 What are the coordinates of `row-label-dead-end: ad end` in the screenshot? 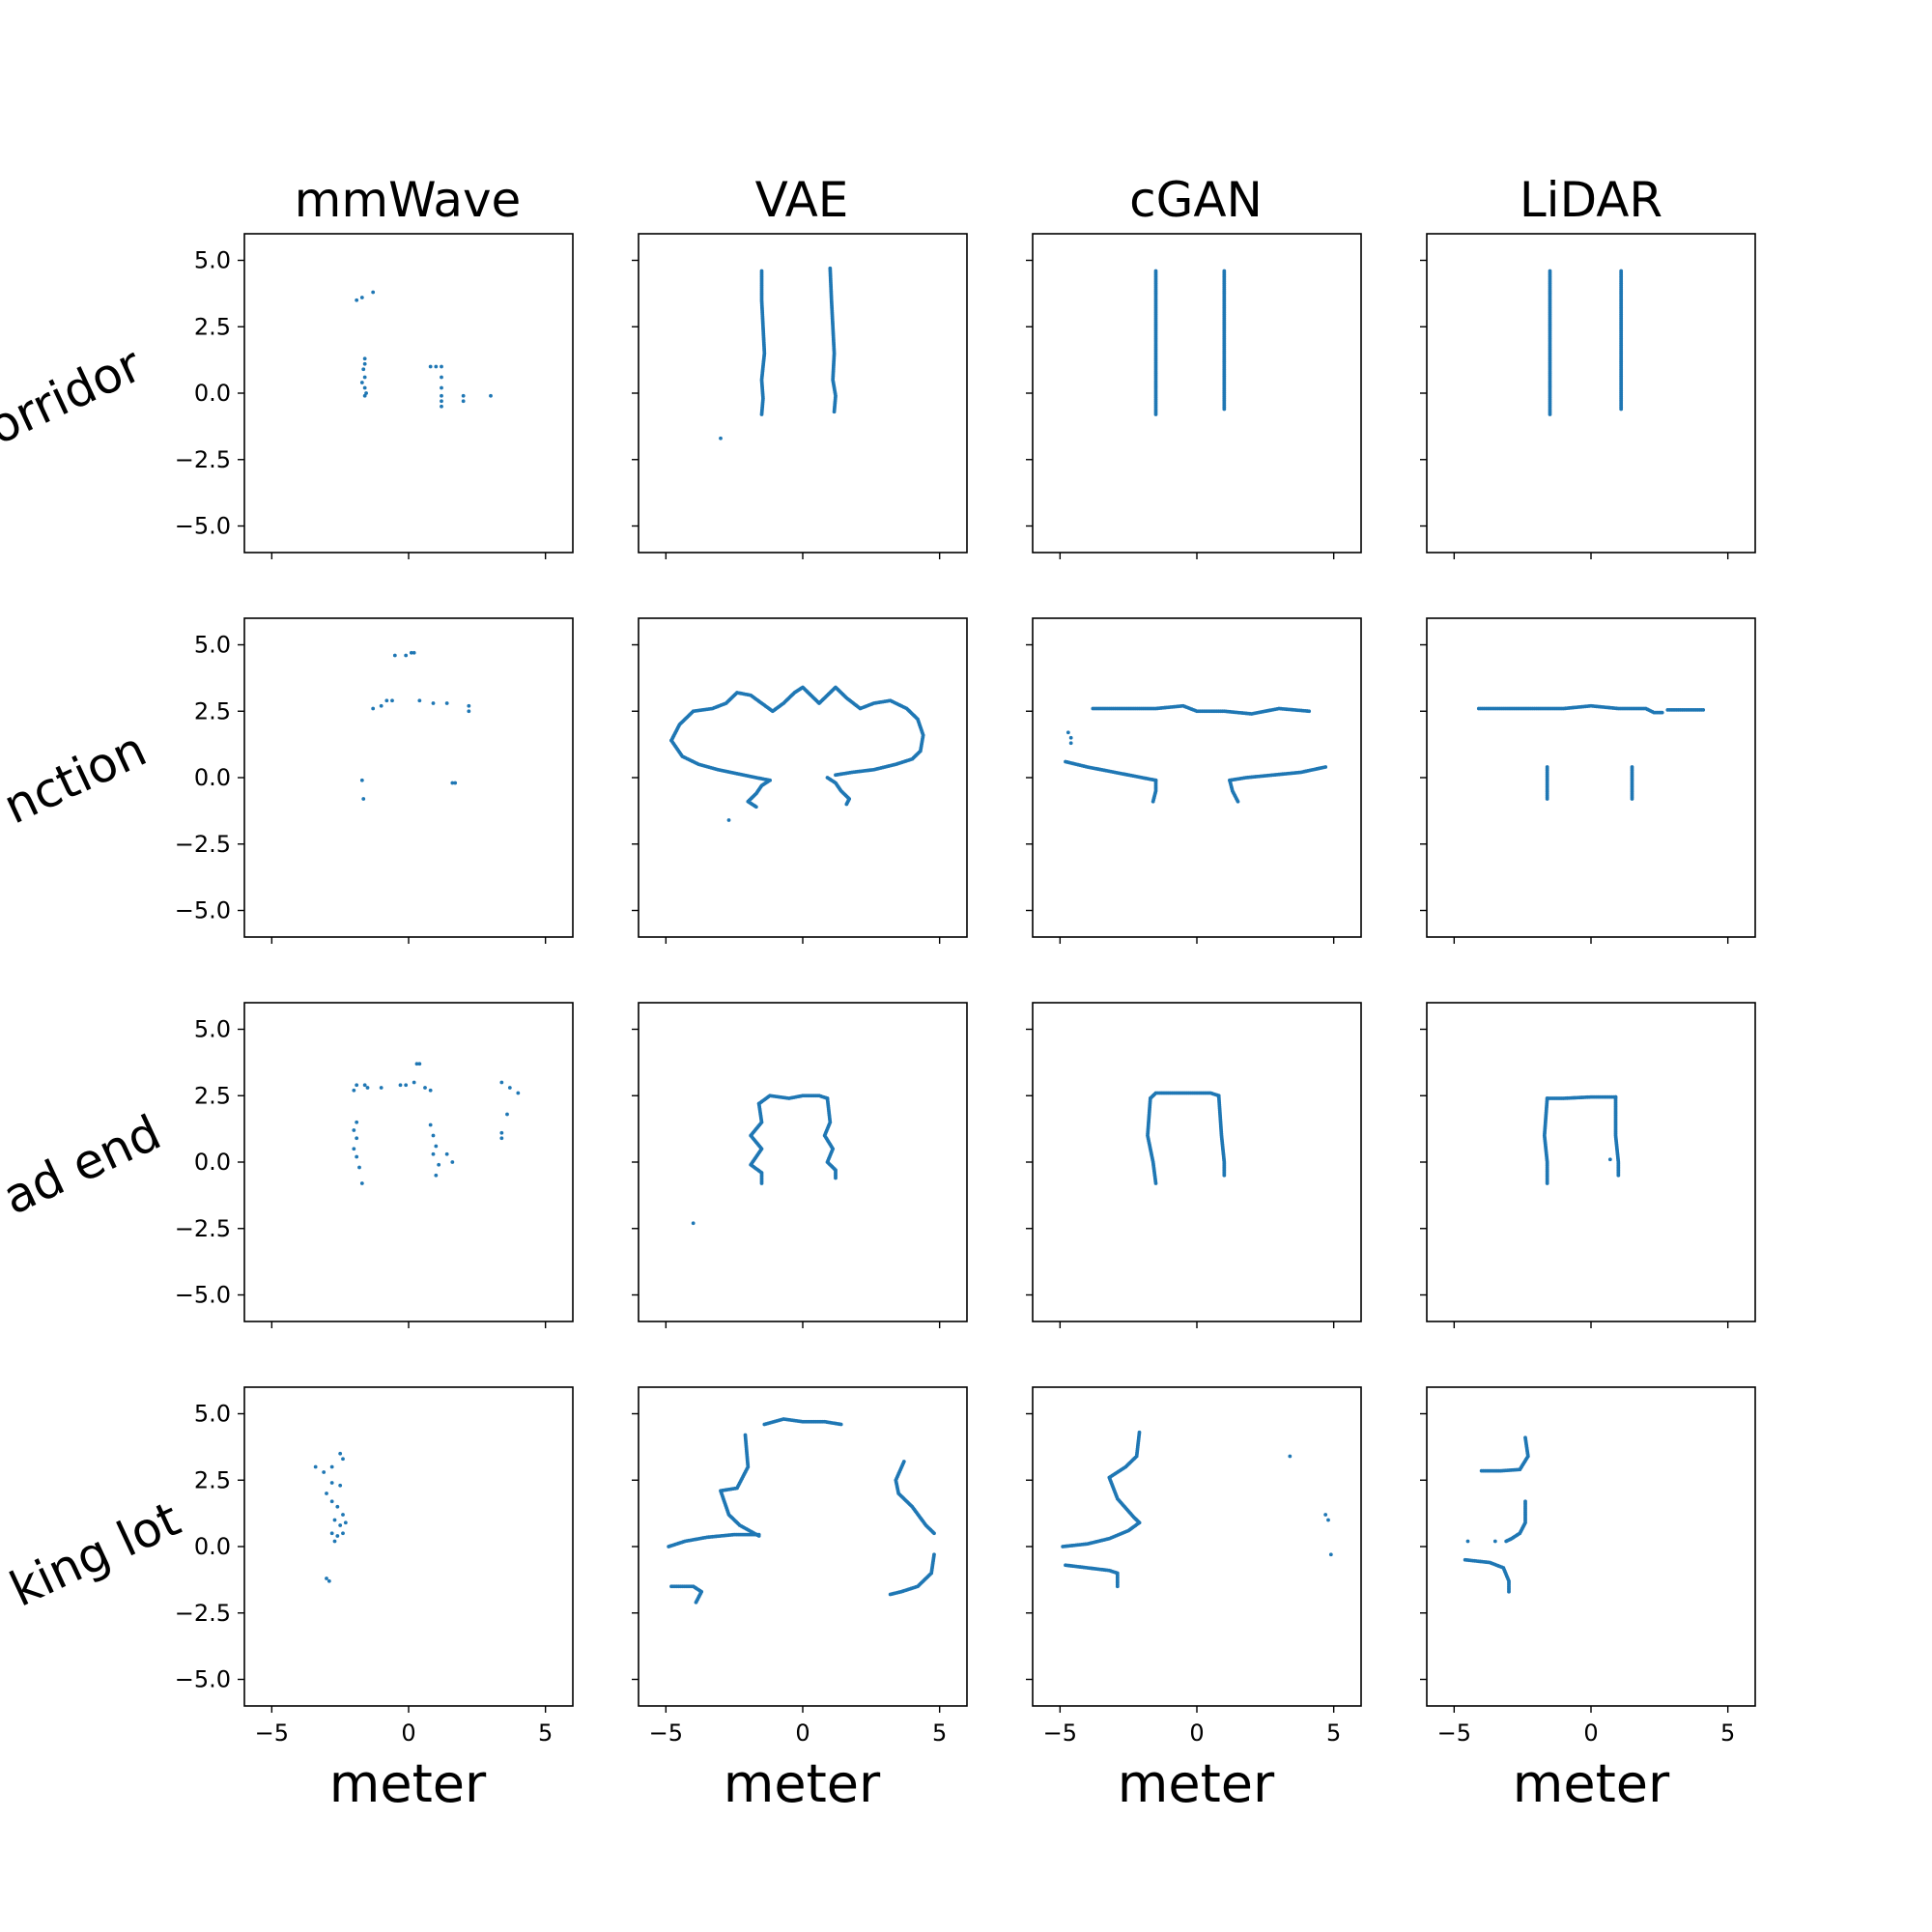 It's located at (84, 1164).